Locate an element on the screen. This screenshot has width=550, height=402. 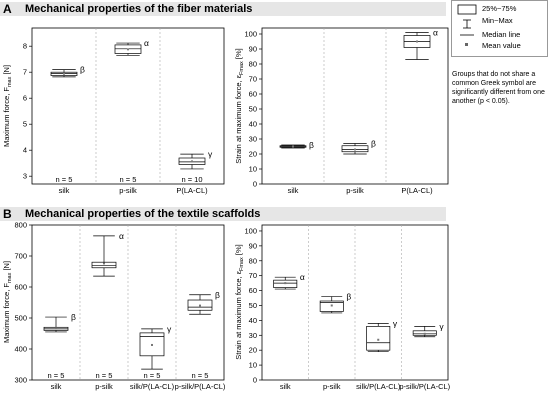
box-p-silk: α is located at coordinates (107, 254).